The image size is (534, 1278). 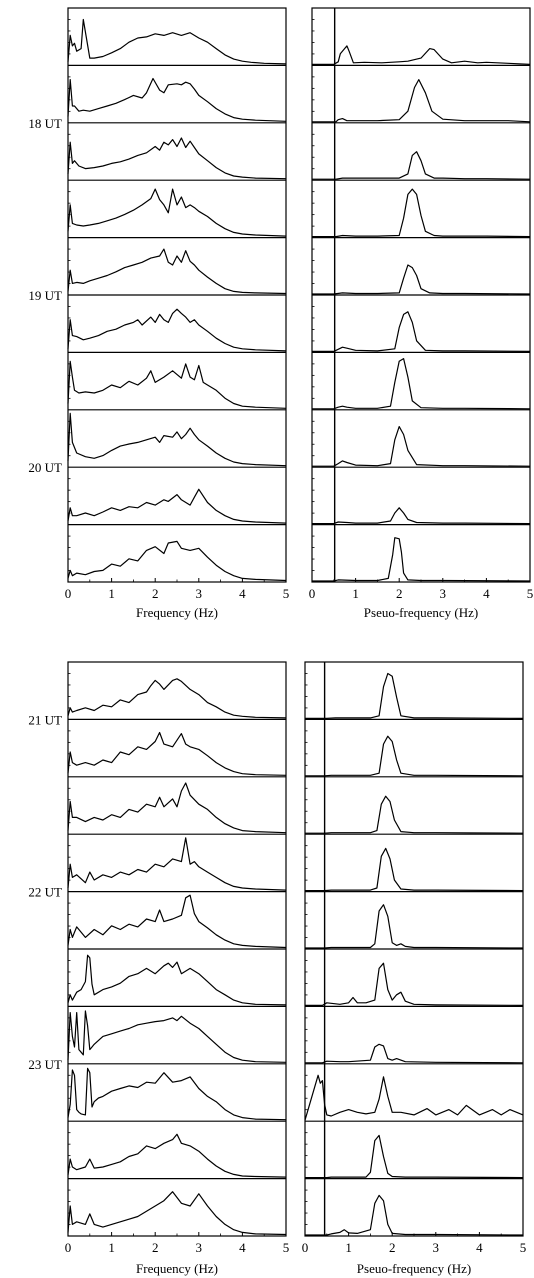 I want to click on time-label: 19 UT, so click(x=45, y=295).